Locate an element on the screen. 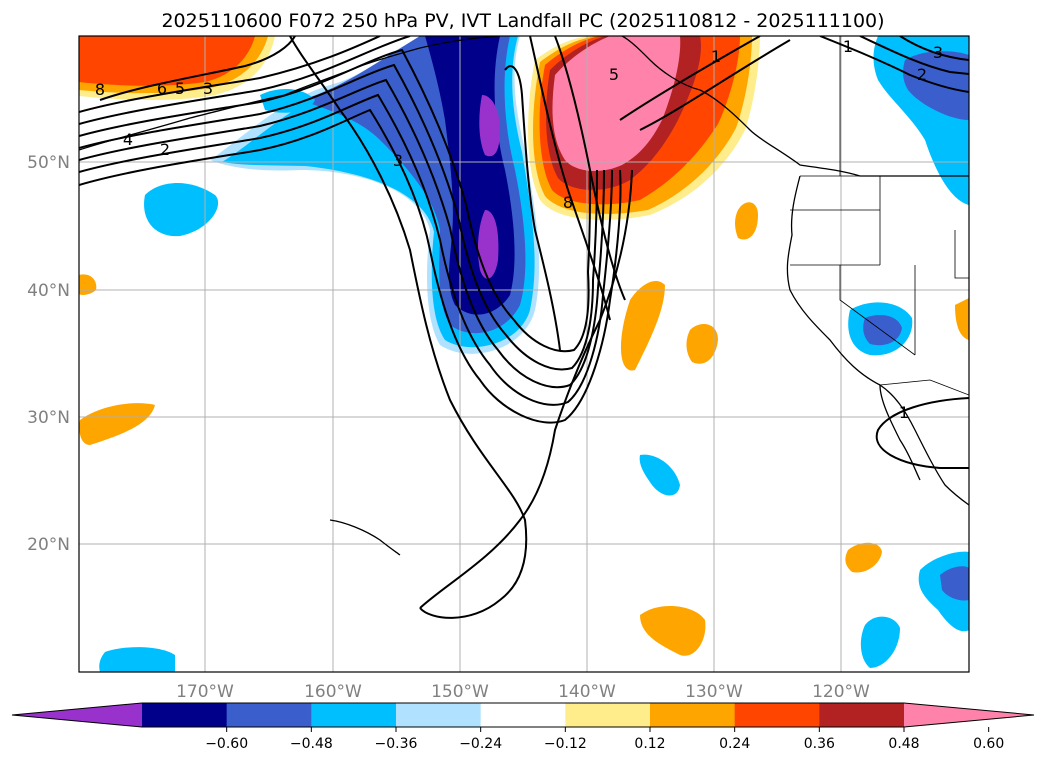  border-mx is located at coordinates (924, 387).